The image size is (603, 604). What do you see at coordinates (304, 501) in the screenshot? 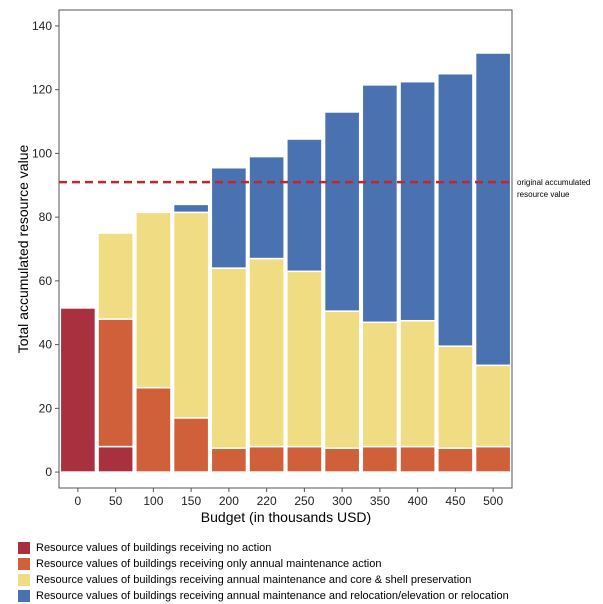
I see `x-tick-label: 250` at bounding box center [304, 501].